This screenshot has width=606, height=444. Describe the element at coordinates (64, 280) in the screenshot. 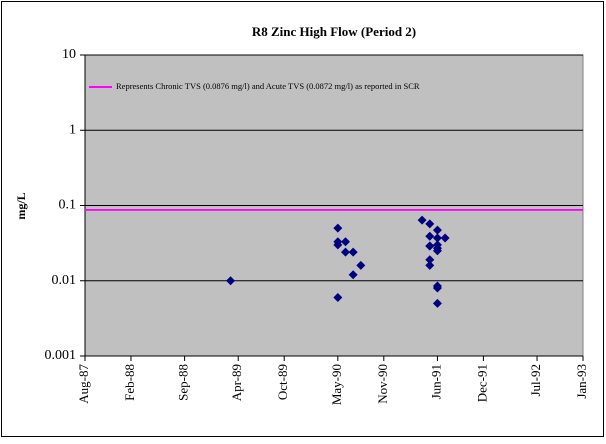

I see `y-tick-label: 0.01` at that location.